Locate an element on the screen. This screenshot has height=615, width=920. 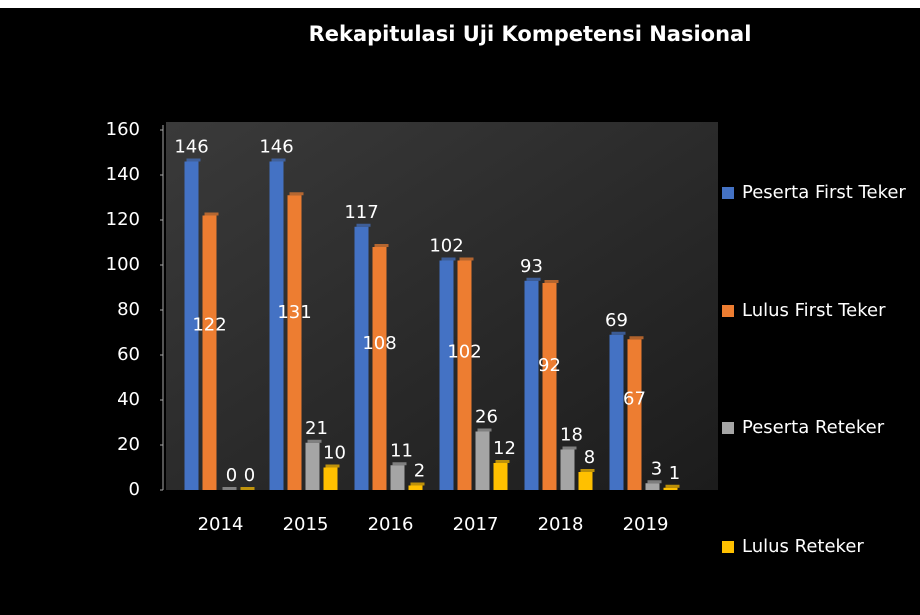
x-tick-label: 2019 is located at coordinates (646, 524).